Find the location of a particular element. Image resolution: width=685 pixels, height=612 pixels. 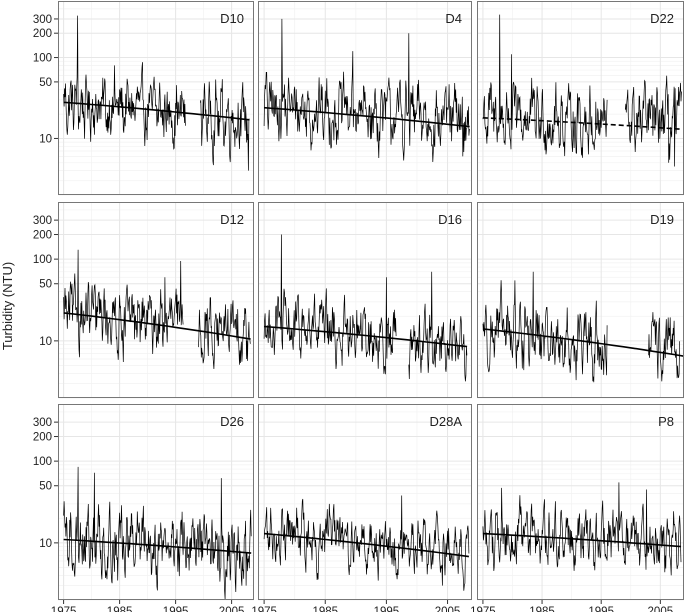

panel-d26: D26 10 50 100 200 300 1975 1985 1995 2005 is located at coordinates (143, 508).